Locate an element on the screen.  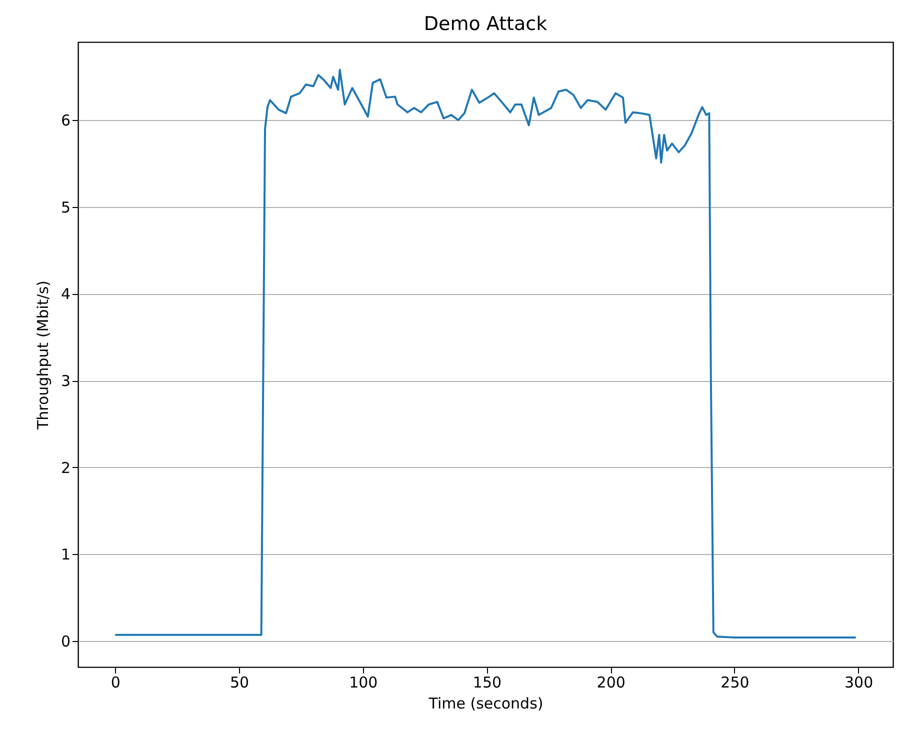
y-tick-label: 5 is located at coordinates (65, 207).